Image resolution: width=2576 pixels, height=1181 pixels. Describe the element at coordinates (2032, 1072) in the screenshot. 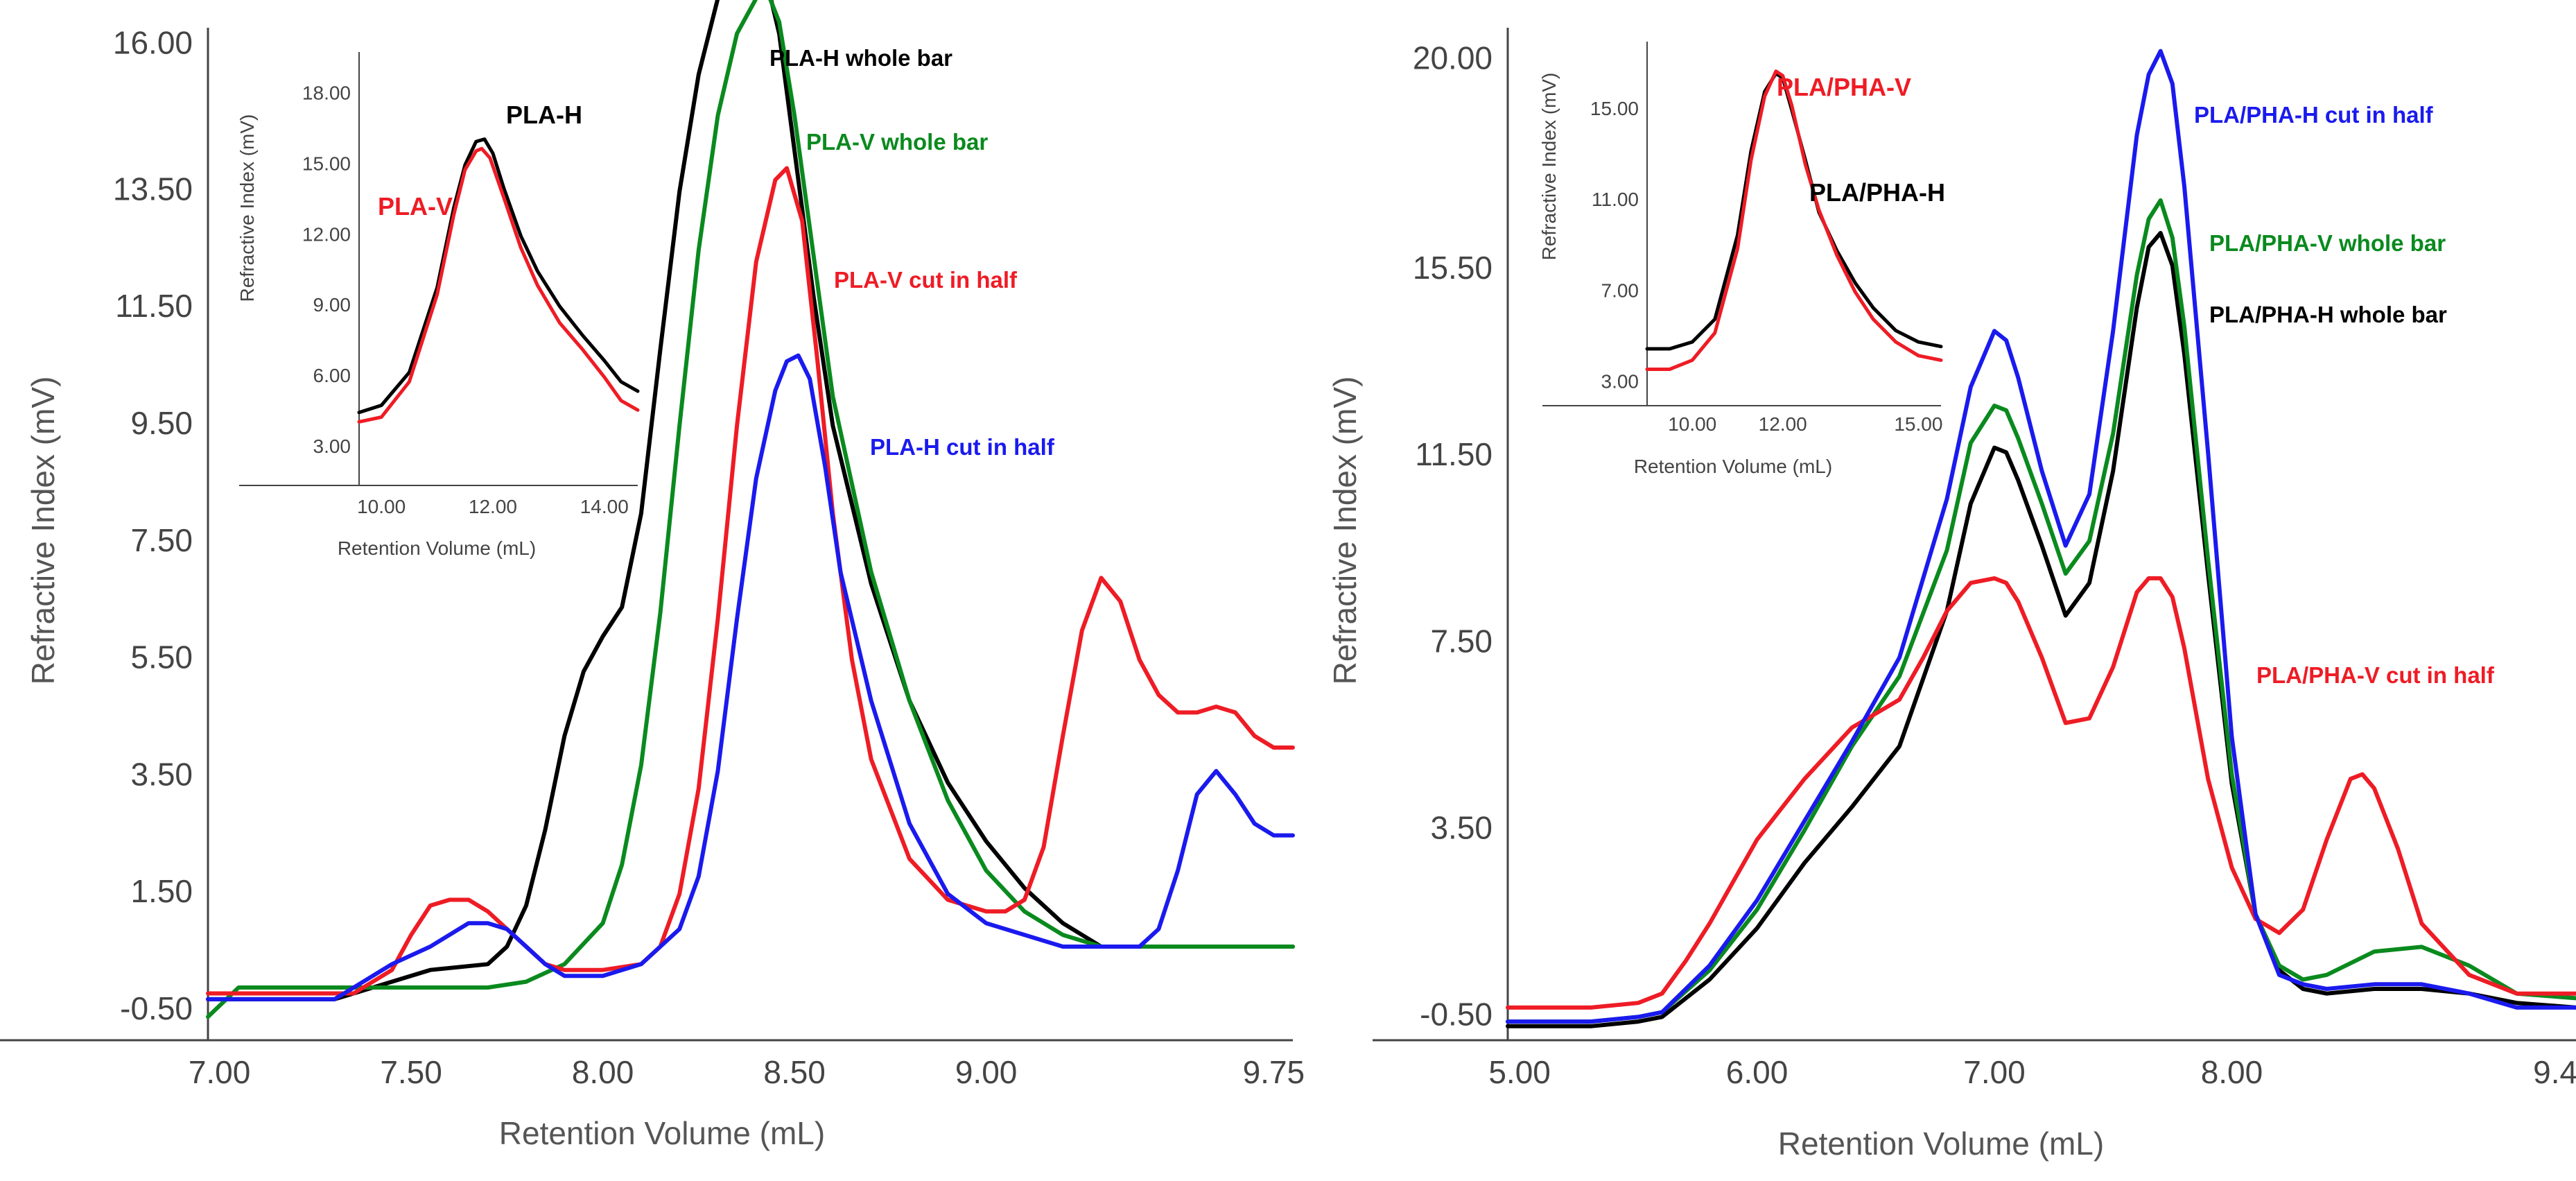

I see `right-x-tick-labels: 5.00 6.00 7.00 8.00 9.40` at that location.